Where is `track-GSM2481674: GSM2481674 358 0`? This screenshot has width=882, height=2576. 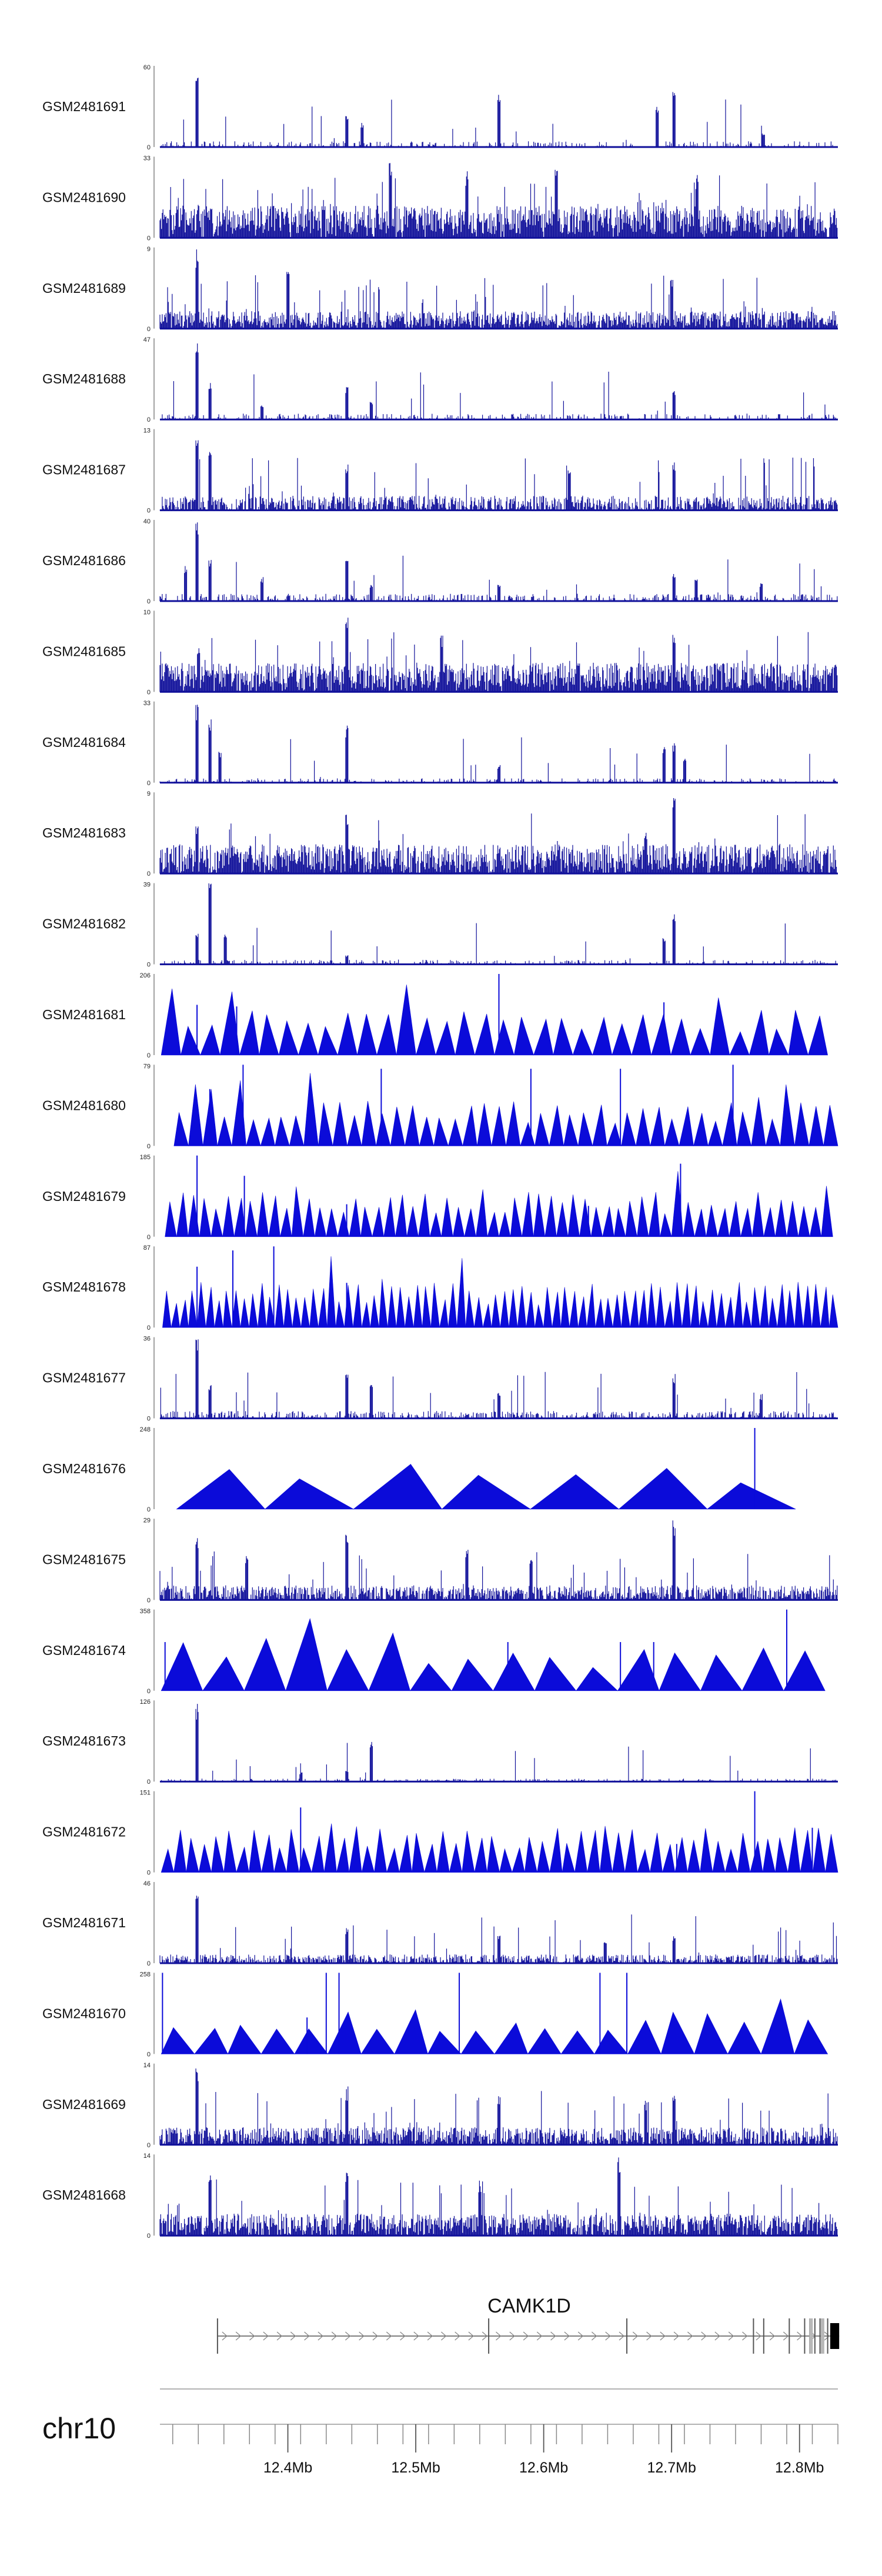
track-GSM2481674: GSM2481674 358 0 is located at coordinates (434, 1651).